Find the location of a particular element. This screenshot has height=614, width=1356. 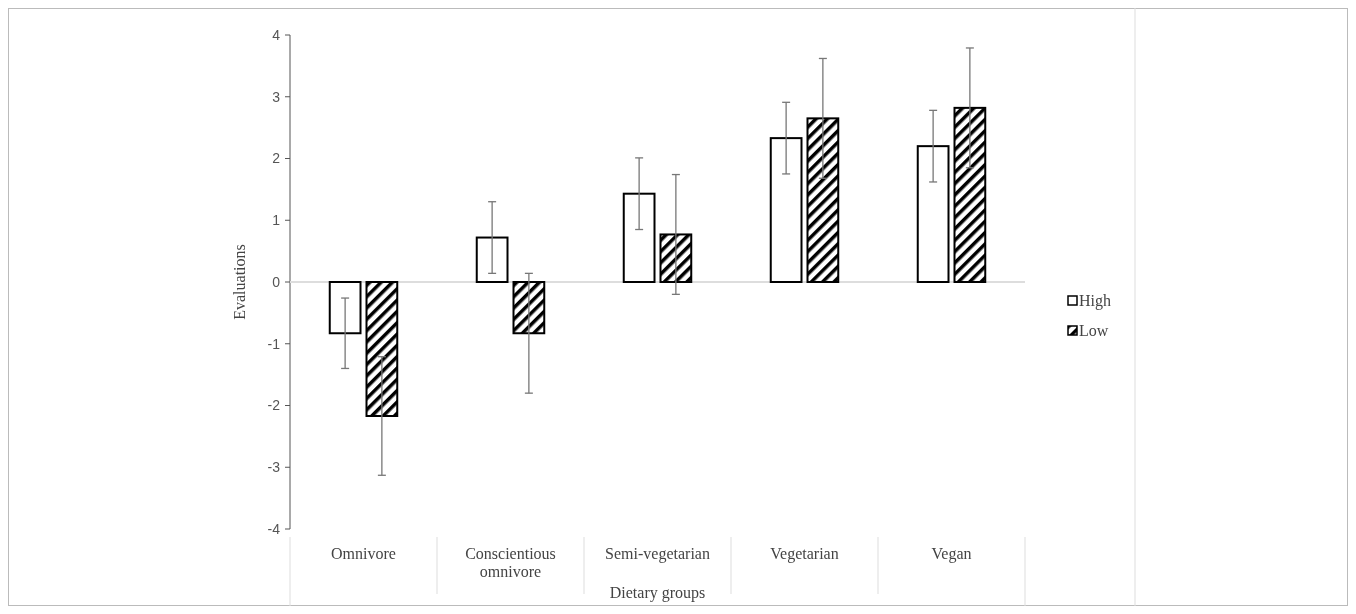

y-tick-label: -4 is located at coordinates (274, 528).